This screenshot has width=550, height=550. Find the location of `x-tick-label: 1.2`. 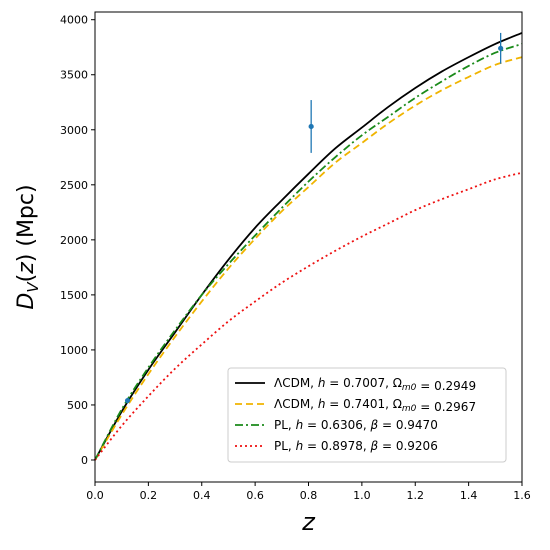

x-tick-label: 1.2 is located at coordinates (416, 495).